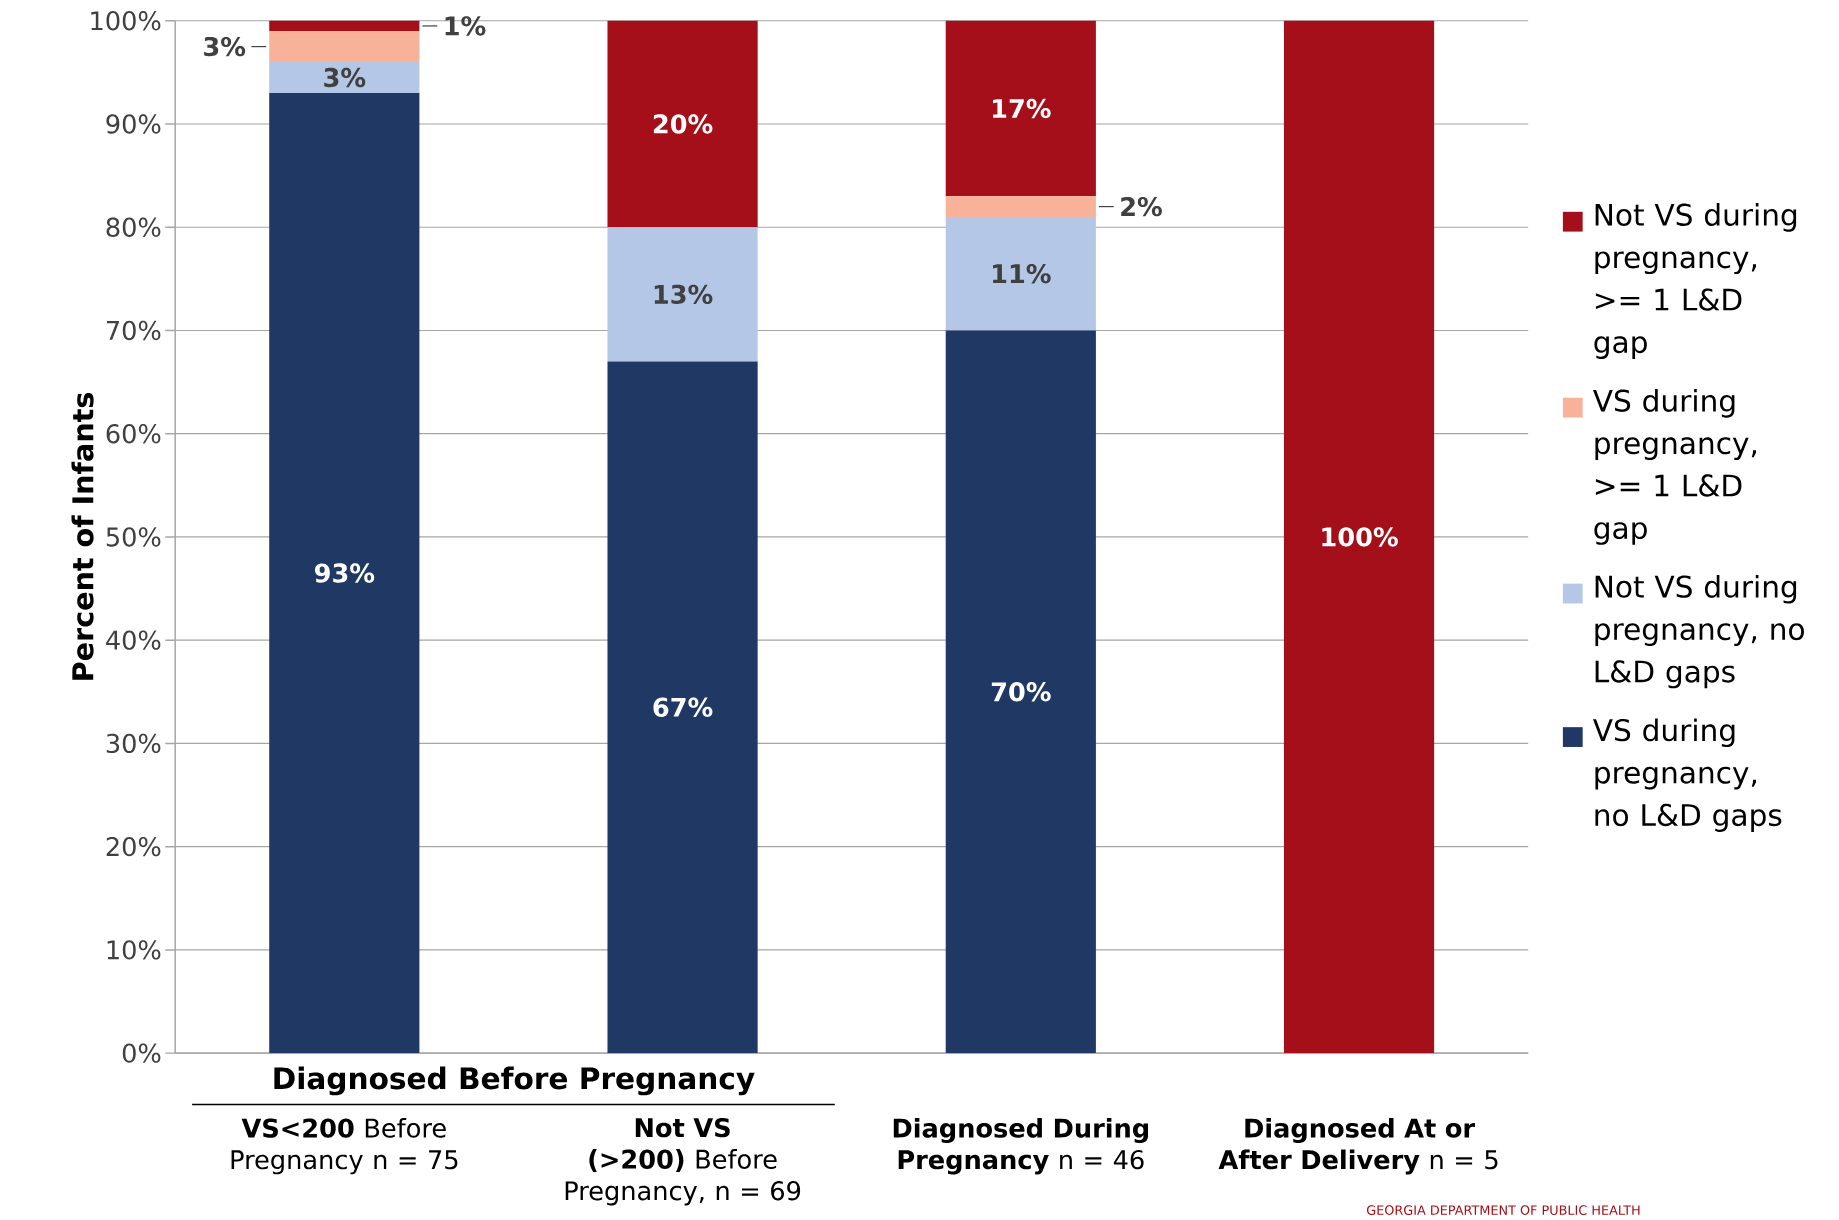 Image resolution: width=1839 pixels, height=1220 pixels. What do you see at coordinates (514, 1081) in the screenshot?
I see `text: Diagnosed Before Pregnancy` at bounding box center [514, 1081].